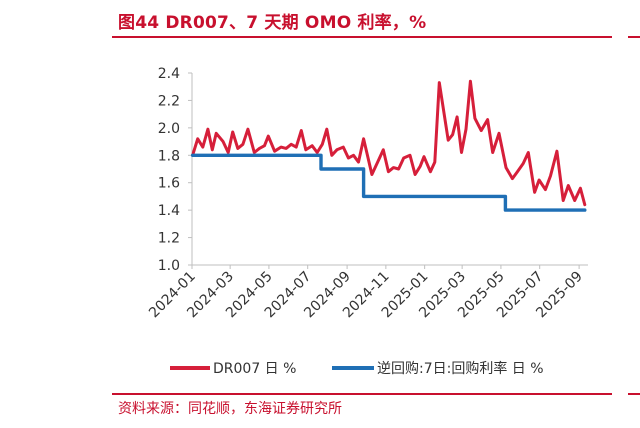  Describe the element at coordinates (169, 211) in the screenshot. I see `y-tick-label: 1.4` at that location.